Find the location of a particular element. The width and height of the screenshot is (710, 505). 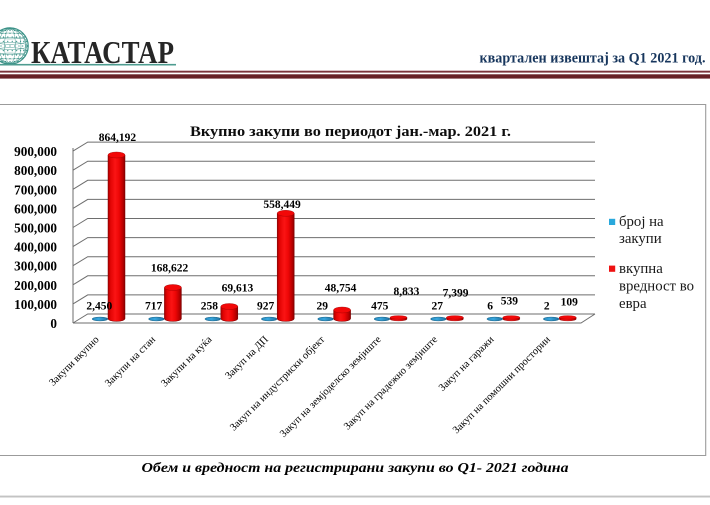

svg-text: вредност во is located at coordinates (656, 287).